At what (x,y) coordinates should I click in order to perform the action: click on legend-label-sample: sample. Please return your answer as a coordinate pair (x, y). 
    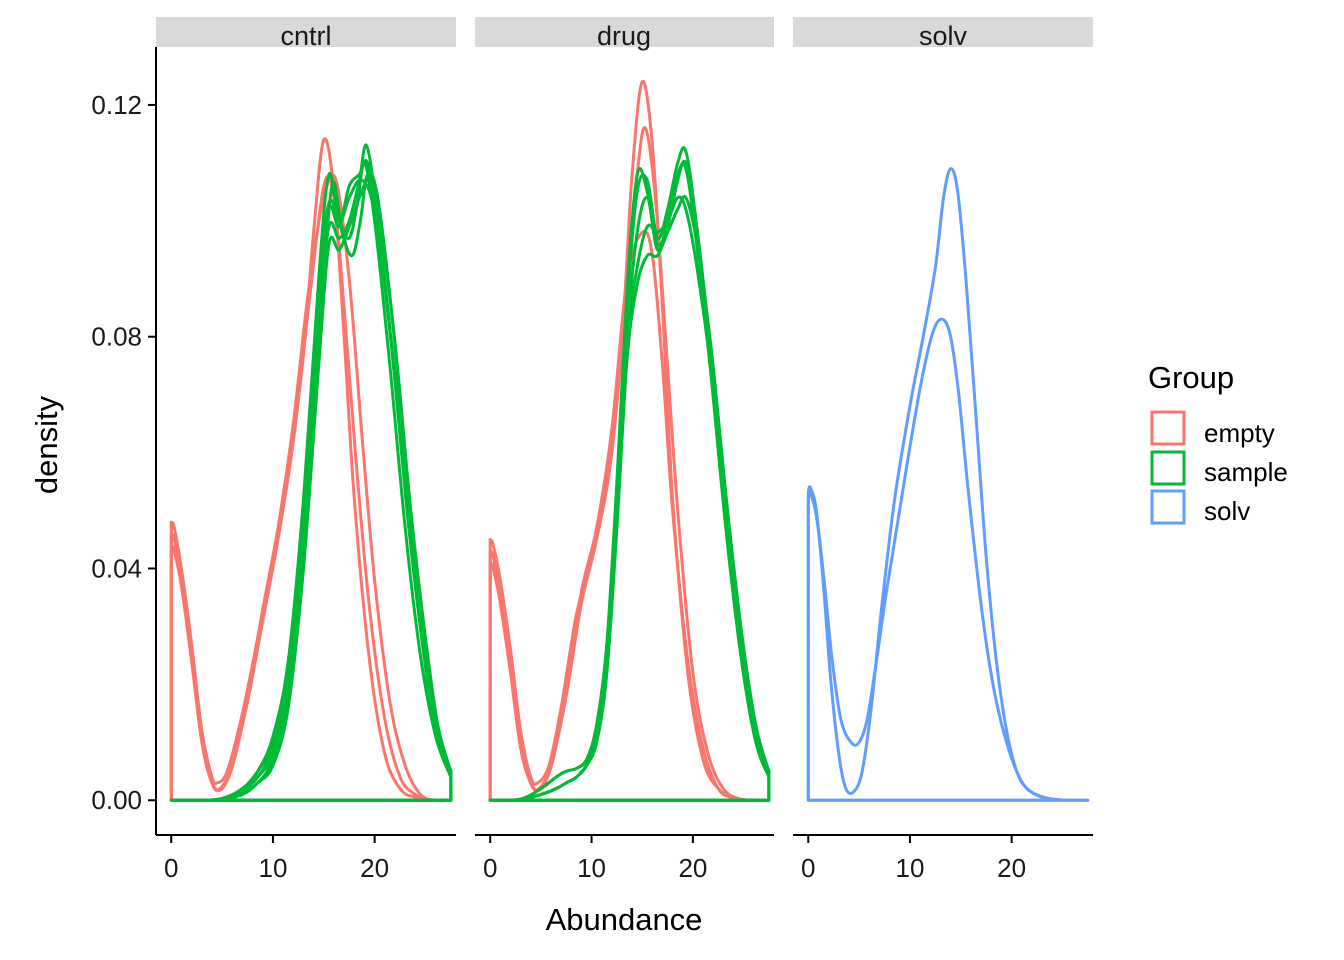
    Looking at the image, I should click on (1246, 472).